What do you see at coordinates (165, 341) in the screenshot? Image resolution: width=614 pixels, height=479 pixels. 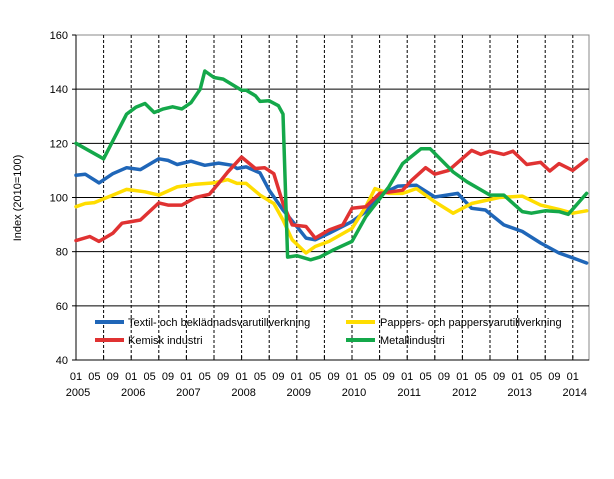 I see `legend-label-kemisk: Kemisk industri` at bounding box center [165, 341].